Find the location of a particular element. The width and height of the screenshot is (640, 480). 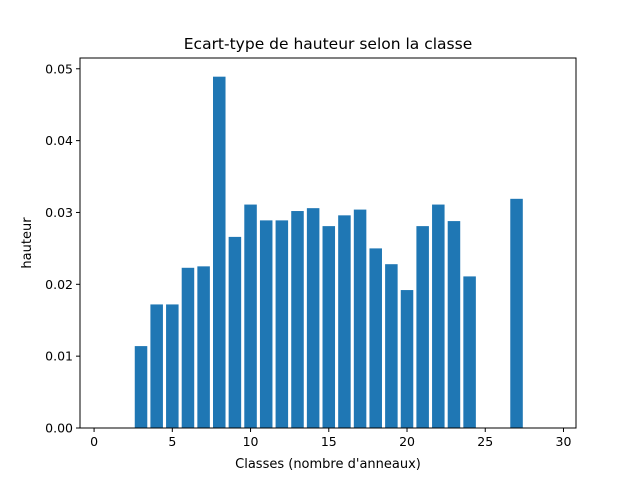

y-axis-ticks: 0.00 0.01 0.02 0.03 0.04 0.05 is located at coordinates (62, 248).